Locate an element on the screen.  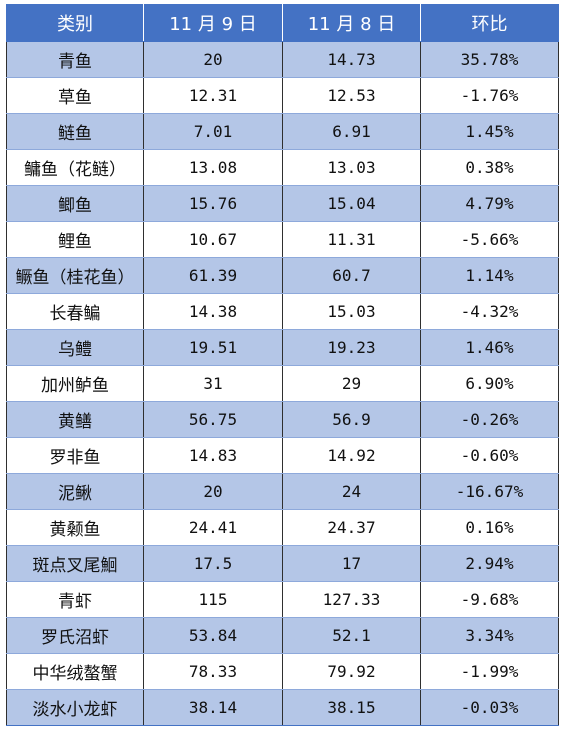
cell-nov-8: 52.1 is located at coordinates (351, 635).